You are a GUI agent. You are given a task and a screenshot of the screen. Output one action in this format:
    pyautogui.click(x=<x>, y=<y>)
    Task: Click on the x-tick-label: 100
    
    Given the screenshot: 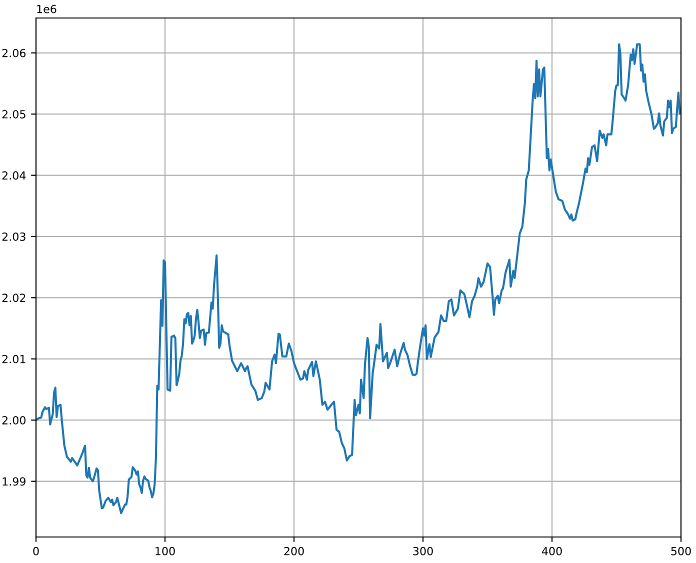 What is the action you would take?
    pyautogui.click(x=165, y=551)
    